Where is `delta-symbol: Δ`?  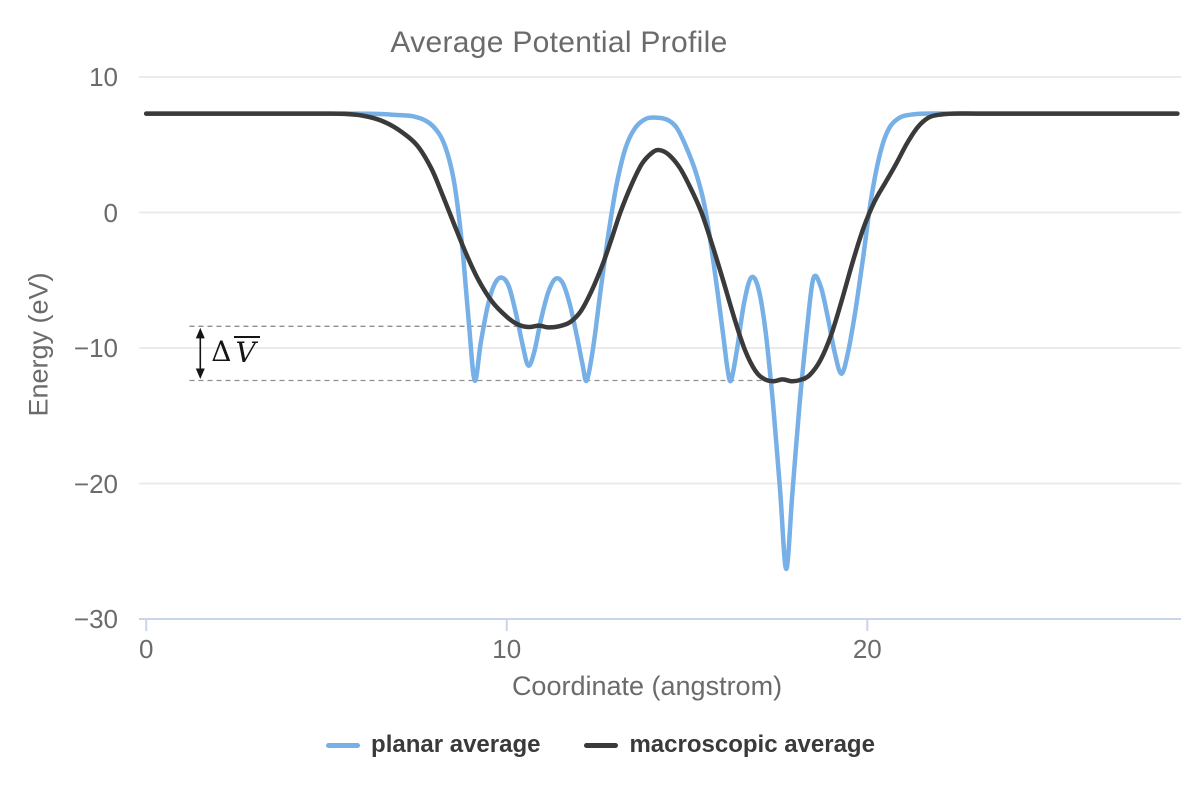 delta-symbol: Δ is located at coordinates (221, 352).